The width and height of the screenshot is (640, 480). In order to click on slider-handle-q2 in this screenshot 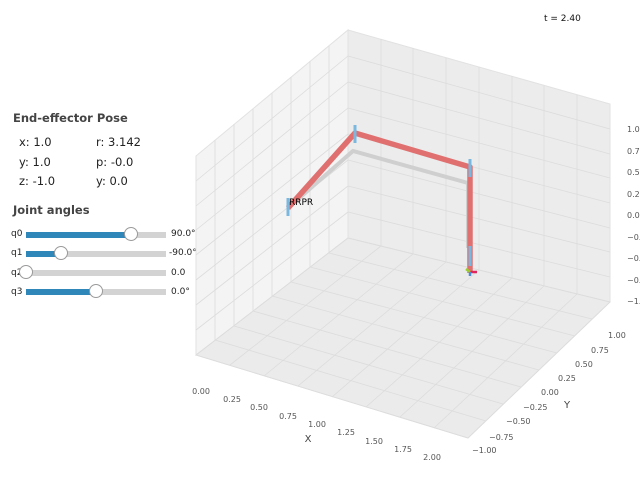, I will do `click(26, 272)`.